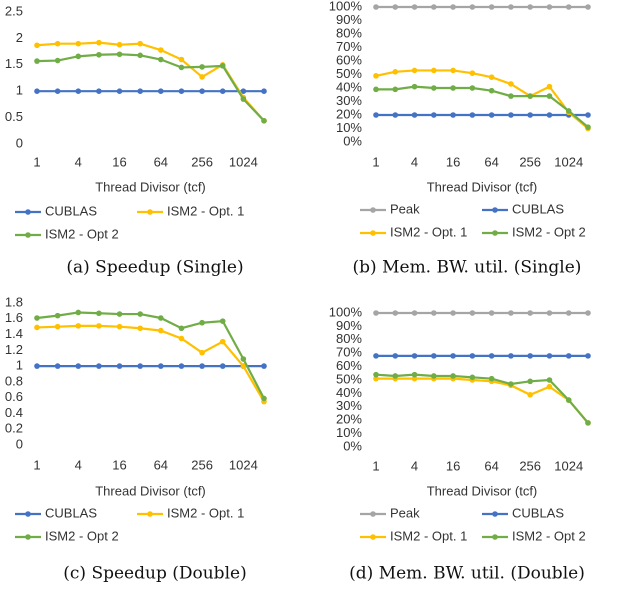 Image resolution: width=623 pixels, height=591 pixels. I want to click on y-tick-label: 10%, so click(349, 127).